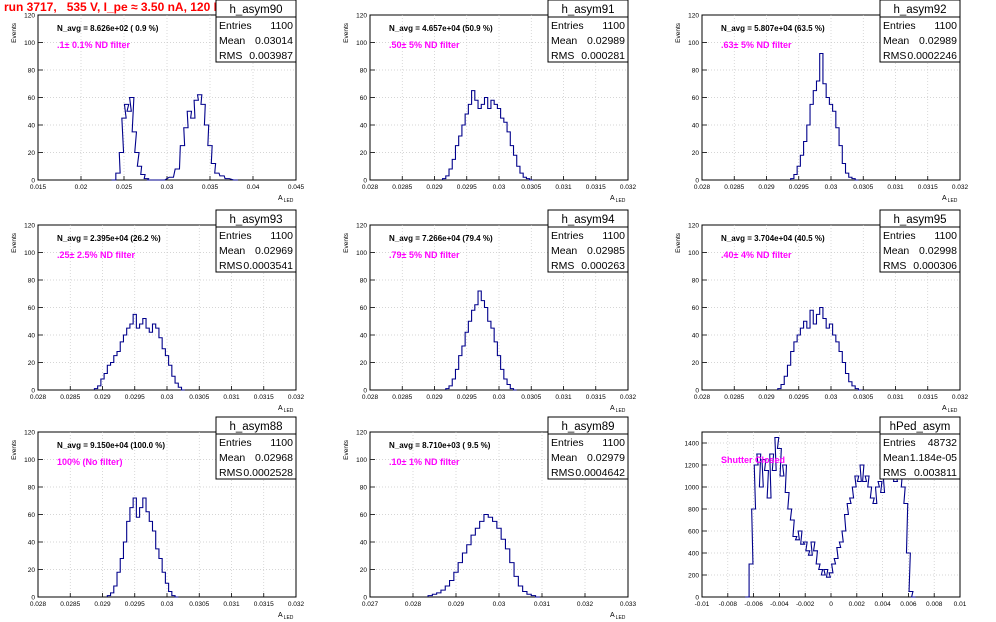 This screenshot has height=622, width=996. I want to click on x-tick-label: -0.008, so click(728, 604).